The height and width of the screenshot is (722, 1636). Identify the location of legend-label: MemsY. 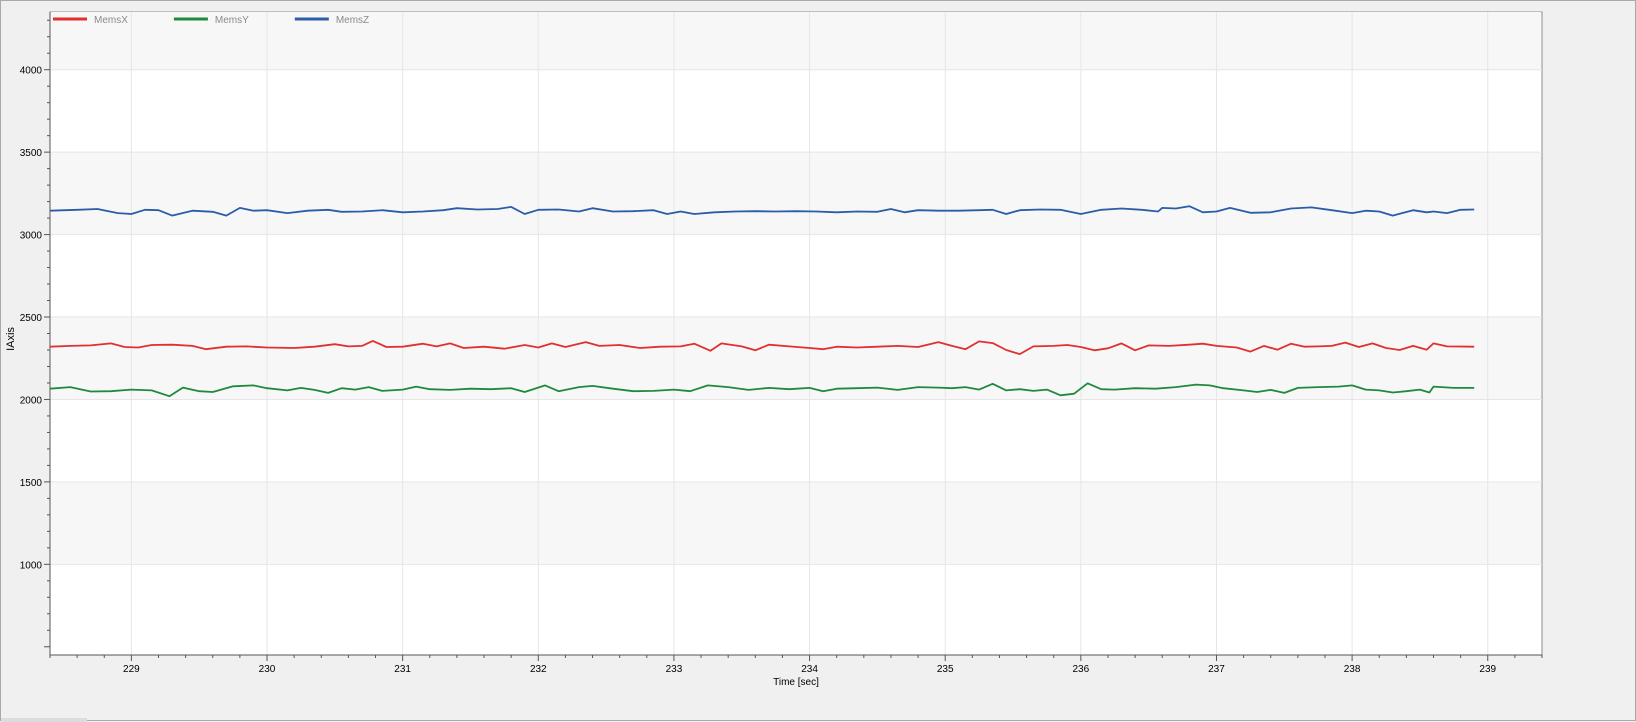
(232, 20).